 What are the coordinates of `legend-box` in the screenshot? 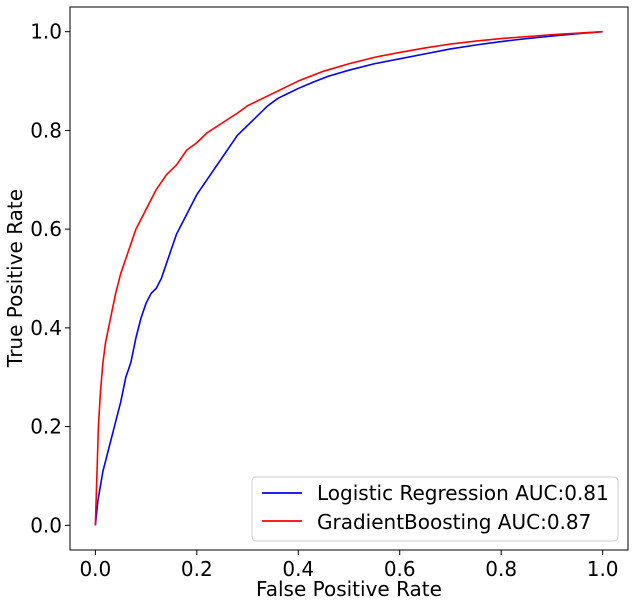 It's located at (435, 509).